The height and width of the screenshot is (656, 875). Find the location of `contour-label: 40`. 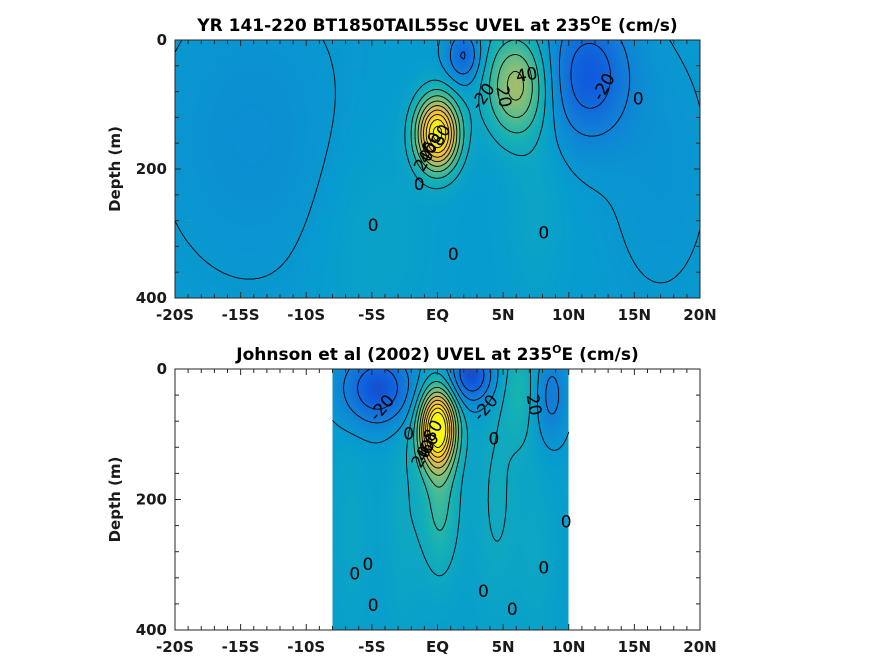

contour-label: 40 is located at coordinates (526, 75).